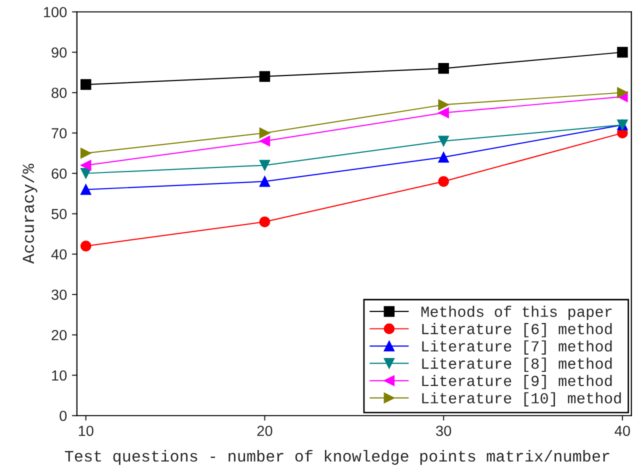 The height and width of the screenshot is (475, 641). What do you see at coordinates (517, 365) in the screenshot?
I see `legend-label: Literature [8] method` at bounding box center [517, 365].